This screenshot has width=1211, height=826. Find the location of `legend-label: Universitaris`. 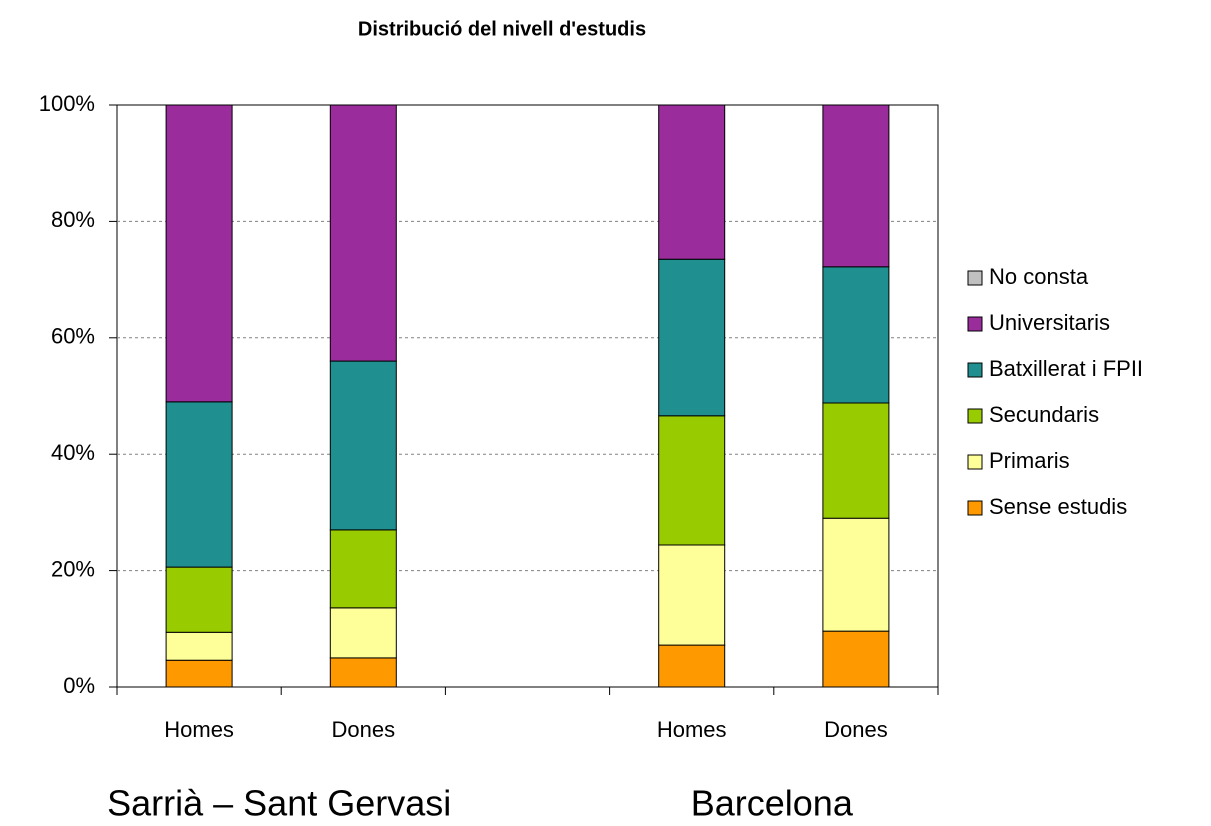

legend-label: Universitaris is located at coordinates (1049, 322).